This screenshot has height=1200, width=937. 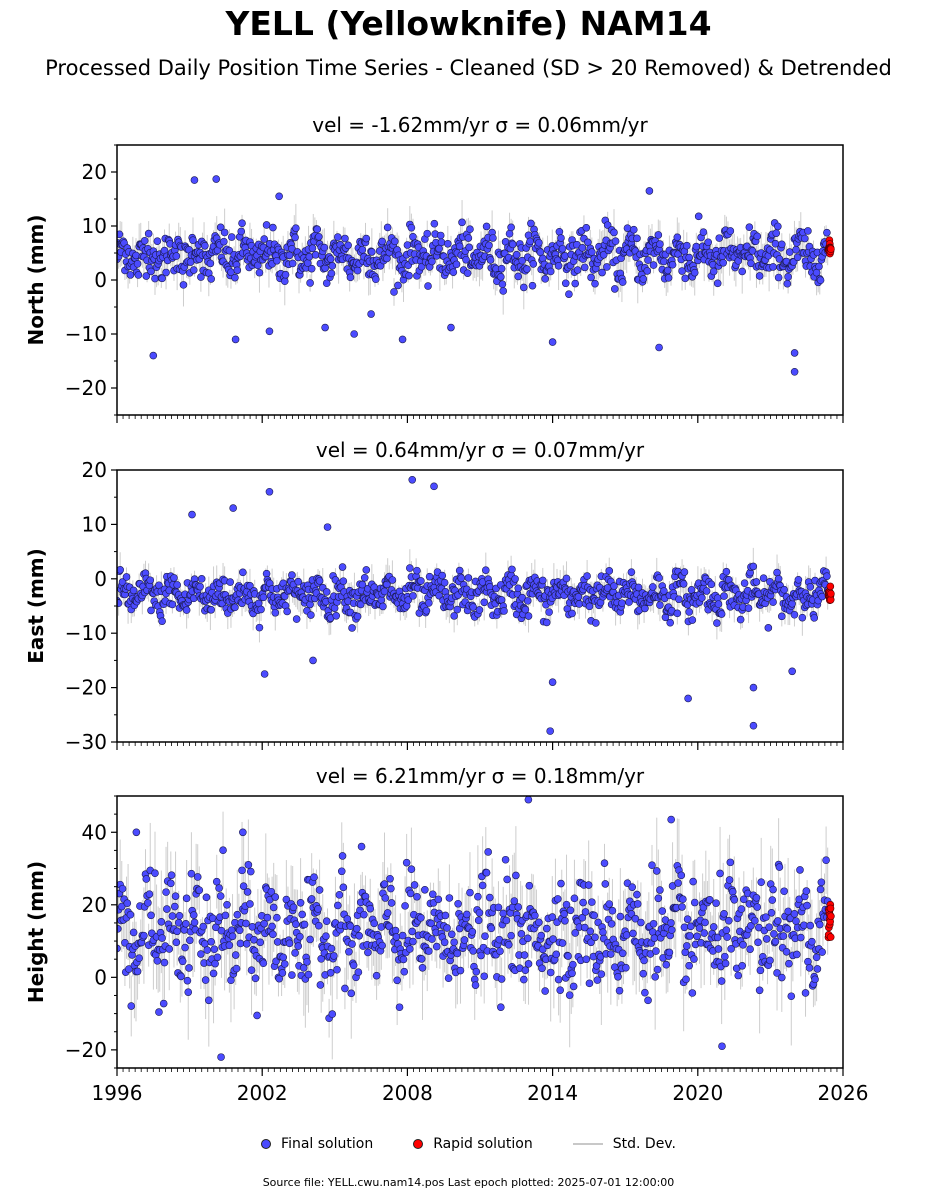 What do you see at coordinates (830, 908) in the screenshot?
I see `rapid-point` at bounding box center [830, 908].